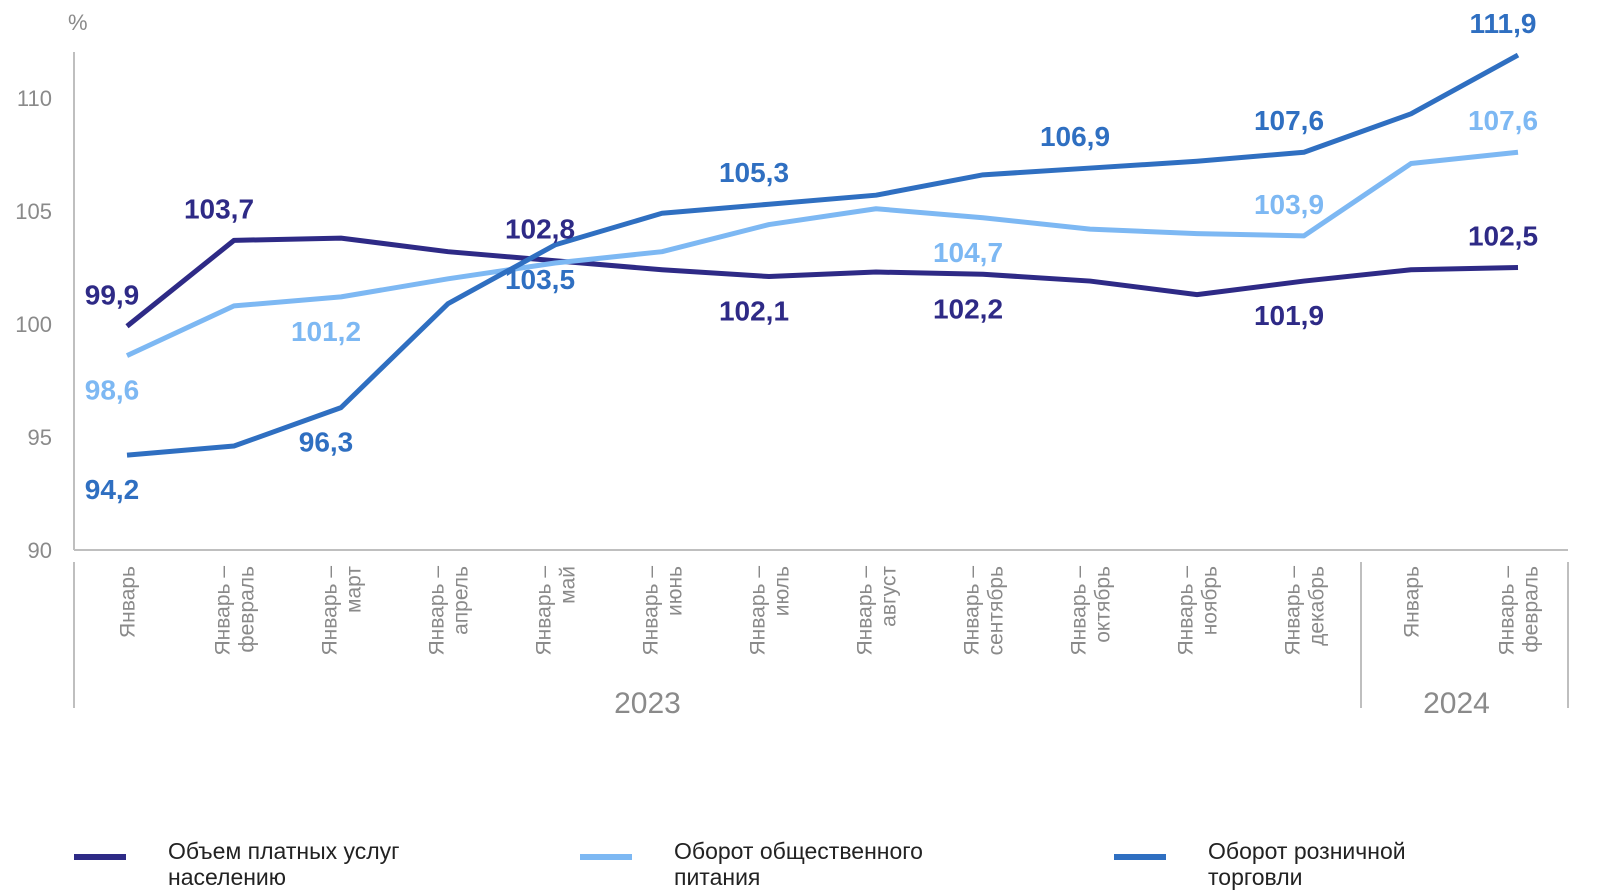 Image resolution: width=1611 pixels, height=894 pixels. Describe the element at coordinates (968, 308) in the screenshot. I see `data-label: 102,2` at that location.